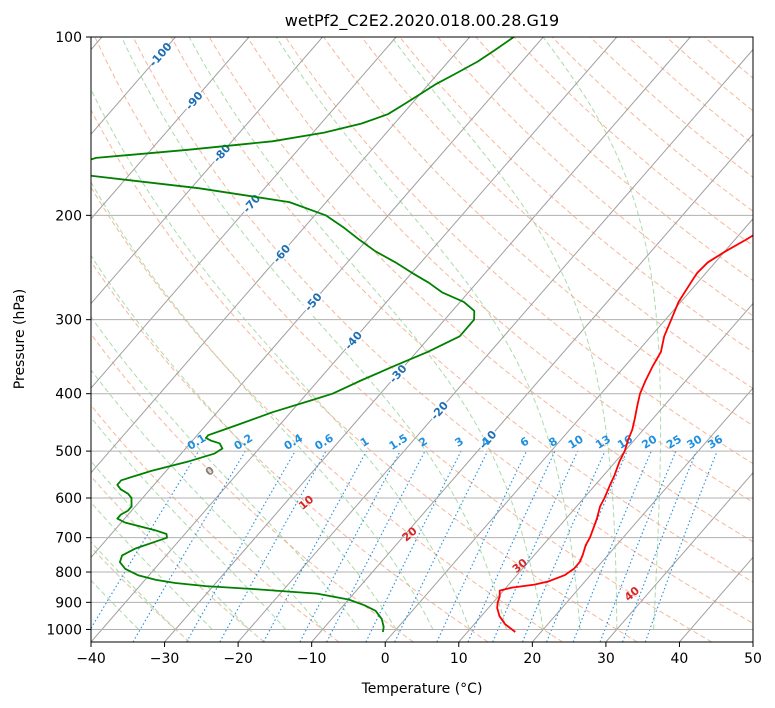  Describe the element at coordinates (312, 659) in the screenshot. I see `x-tick-label: −10` at that location.